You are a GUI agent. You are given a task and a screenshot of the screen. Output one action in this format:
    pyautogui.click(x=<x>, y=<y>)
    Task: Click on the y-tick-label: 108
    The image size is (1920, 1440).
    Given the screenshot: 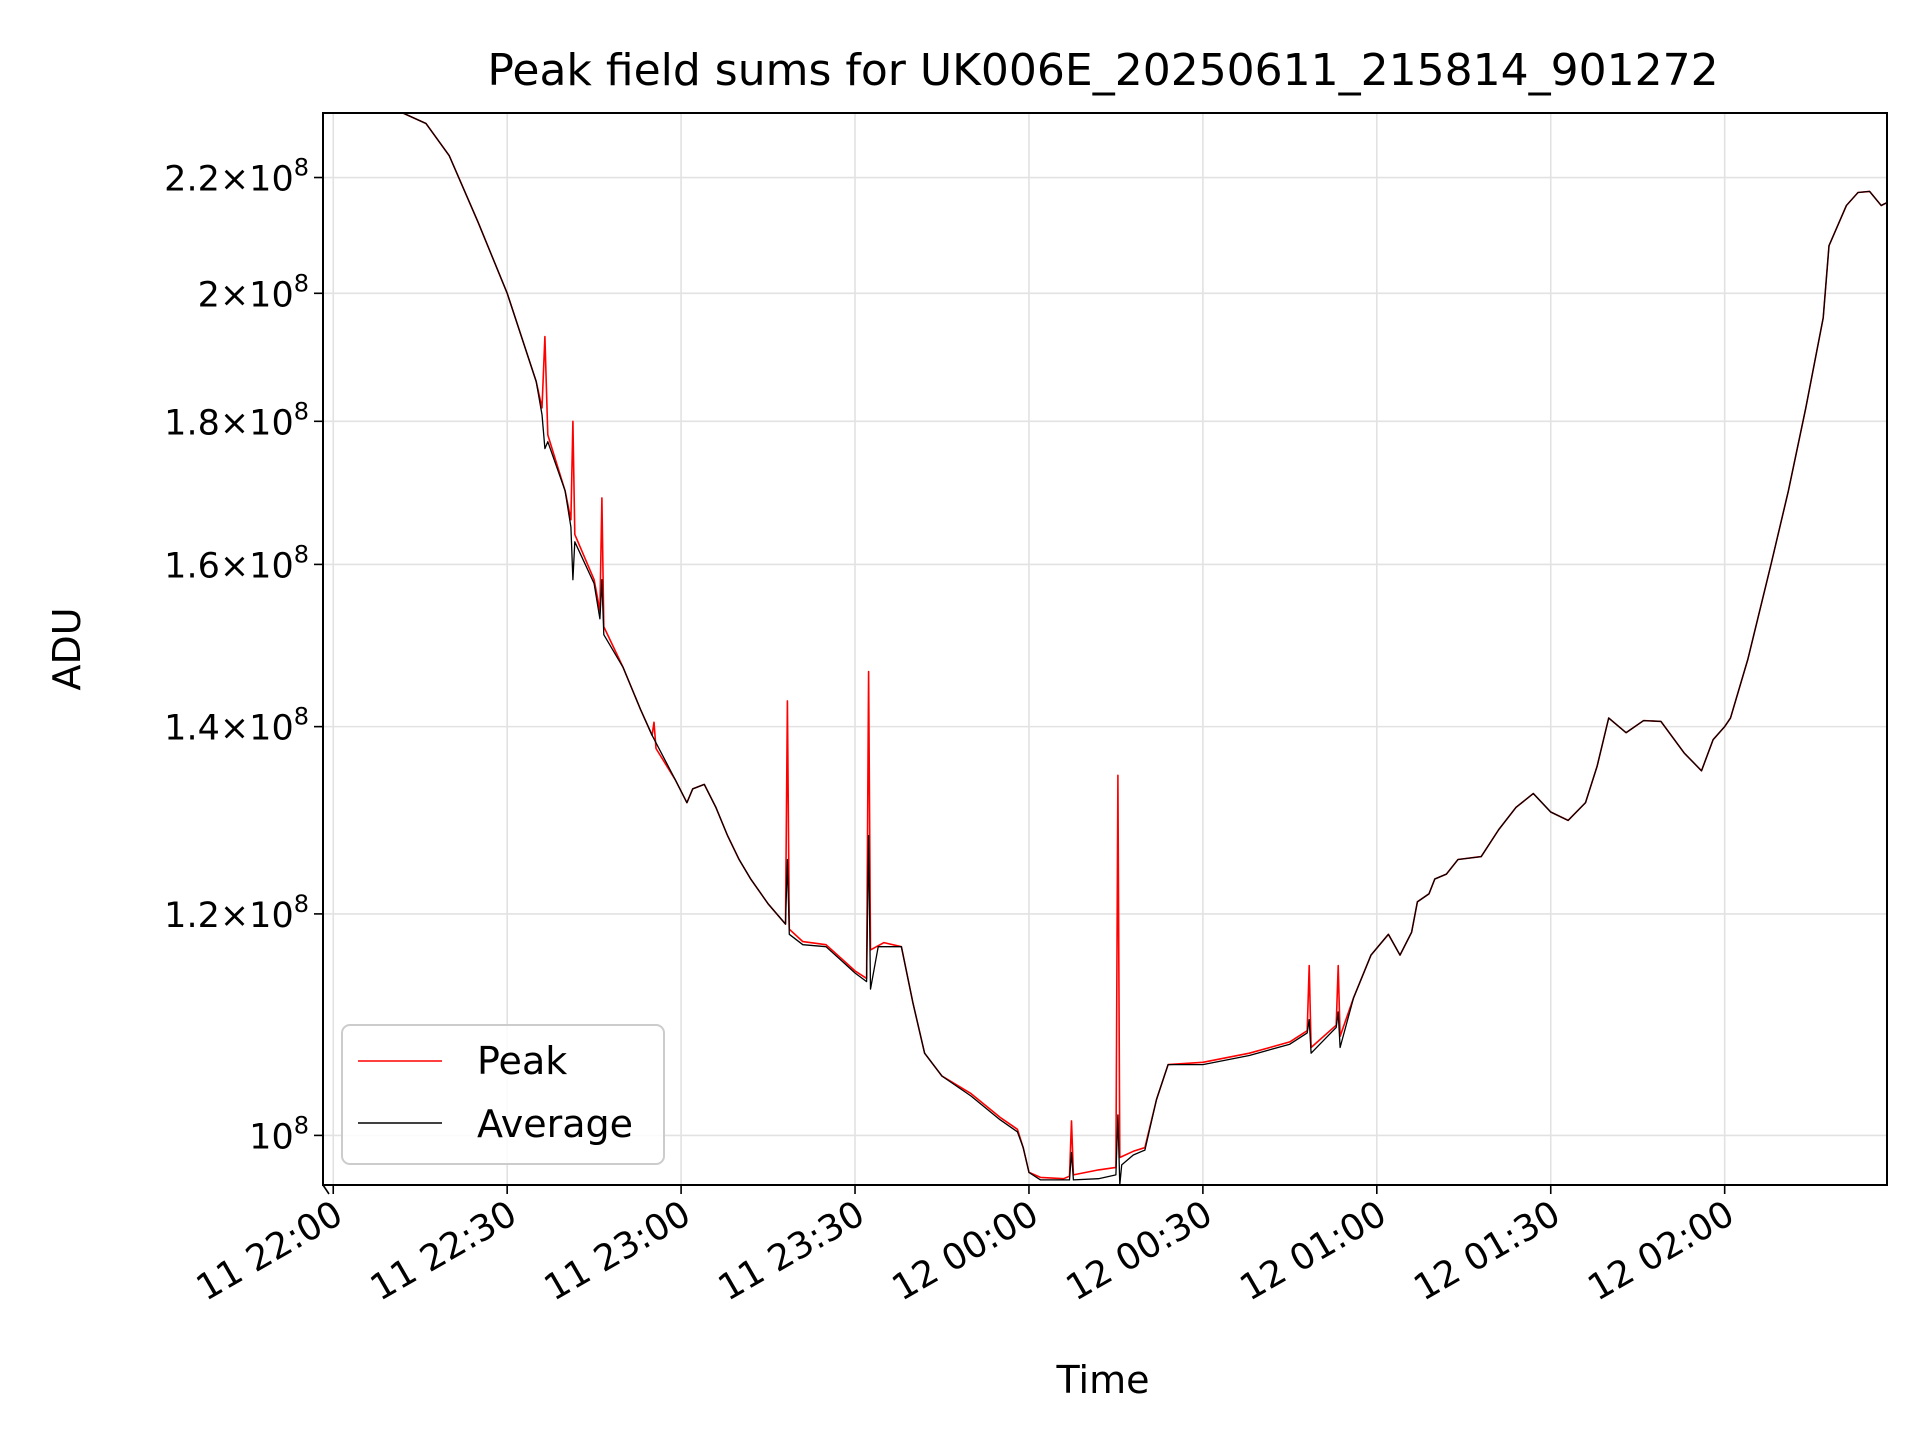 What is the action you would take?
    pyautogui.click(x=279, y=1134)
    